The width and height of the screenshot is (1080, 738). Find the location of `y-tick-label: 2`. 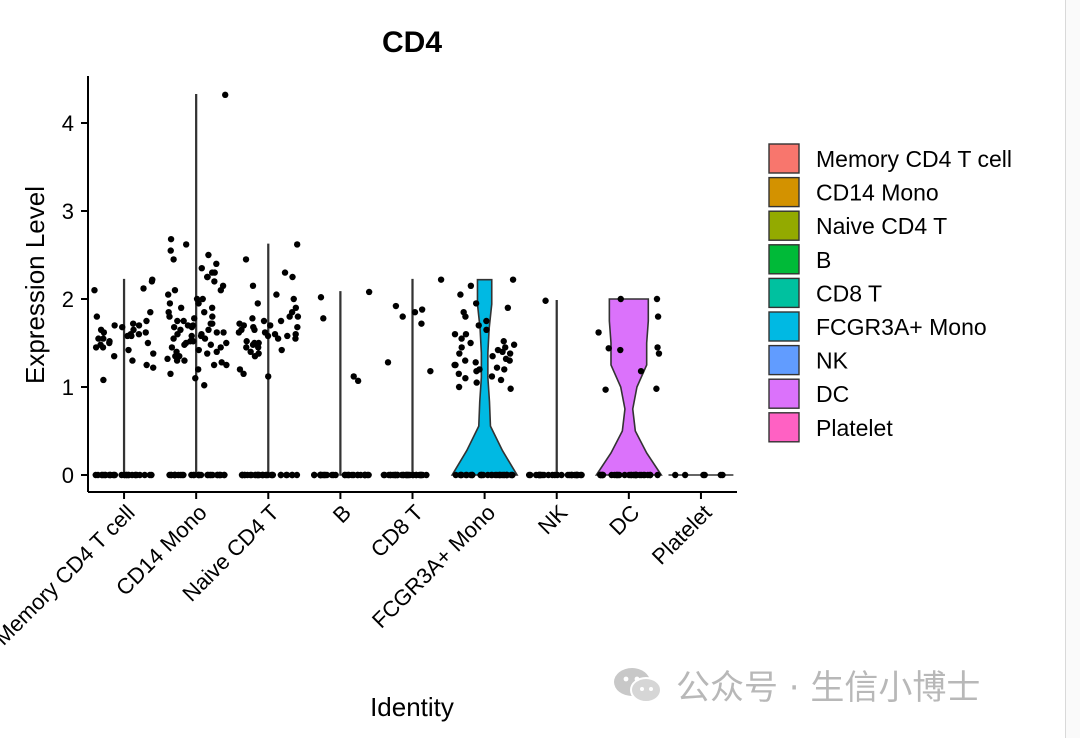

y-tick-label: 2 is located at coordinates (68, 299).